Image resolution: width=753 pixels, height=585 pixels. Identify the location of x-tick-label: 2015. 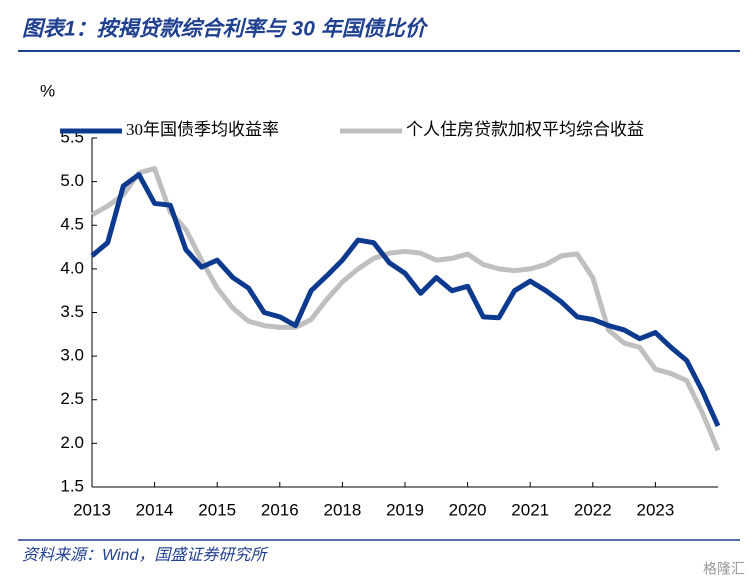
(217, 509).